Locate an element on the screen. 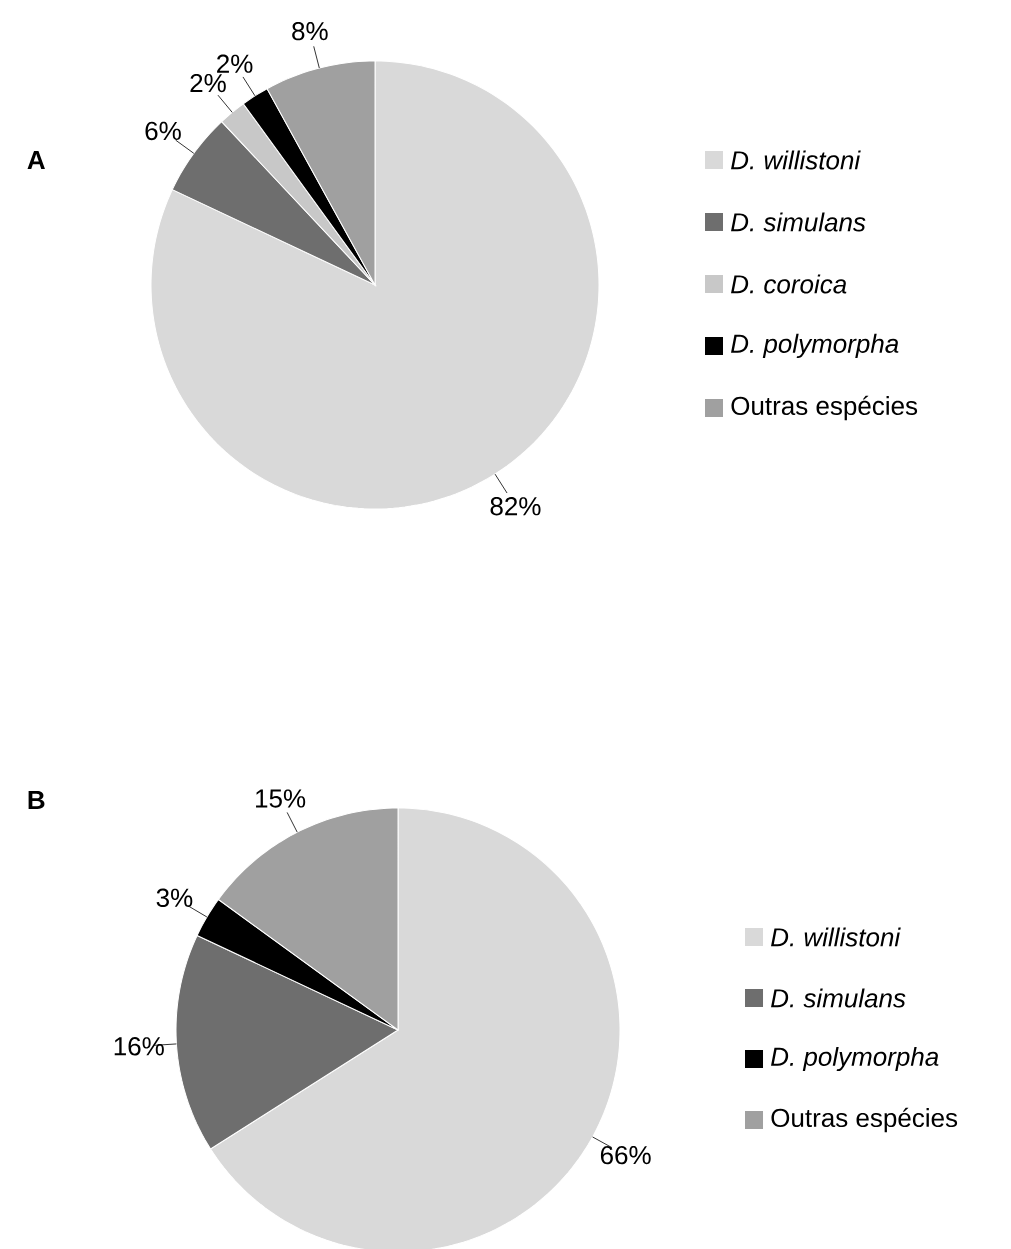 The width and height of the screenshot is (1011, 1249). data-label: 6% is located at coordinates (163, 131).